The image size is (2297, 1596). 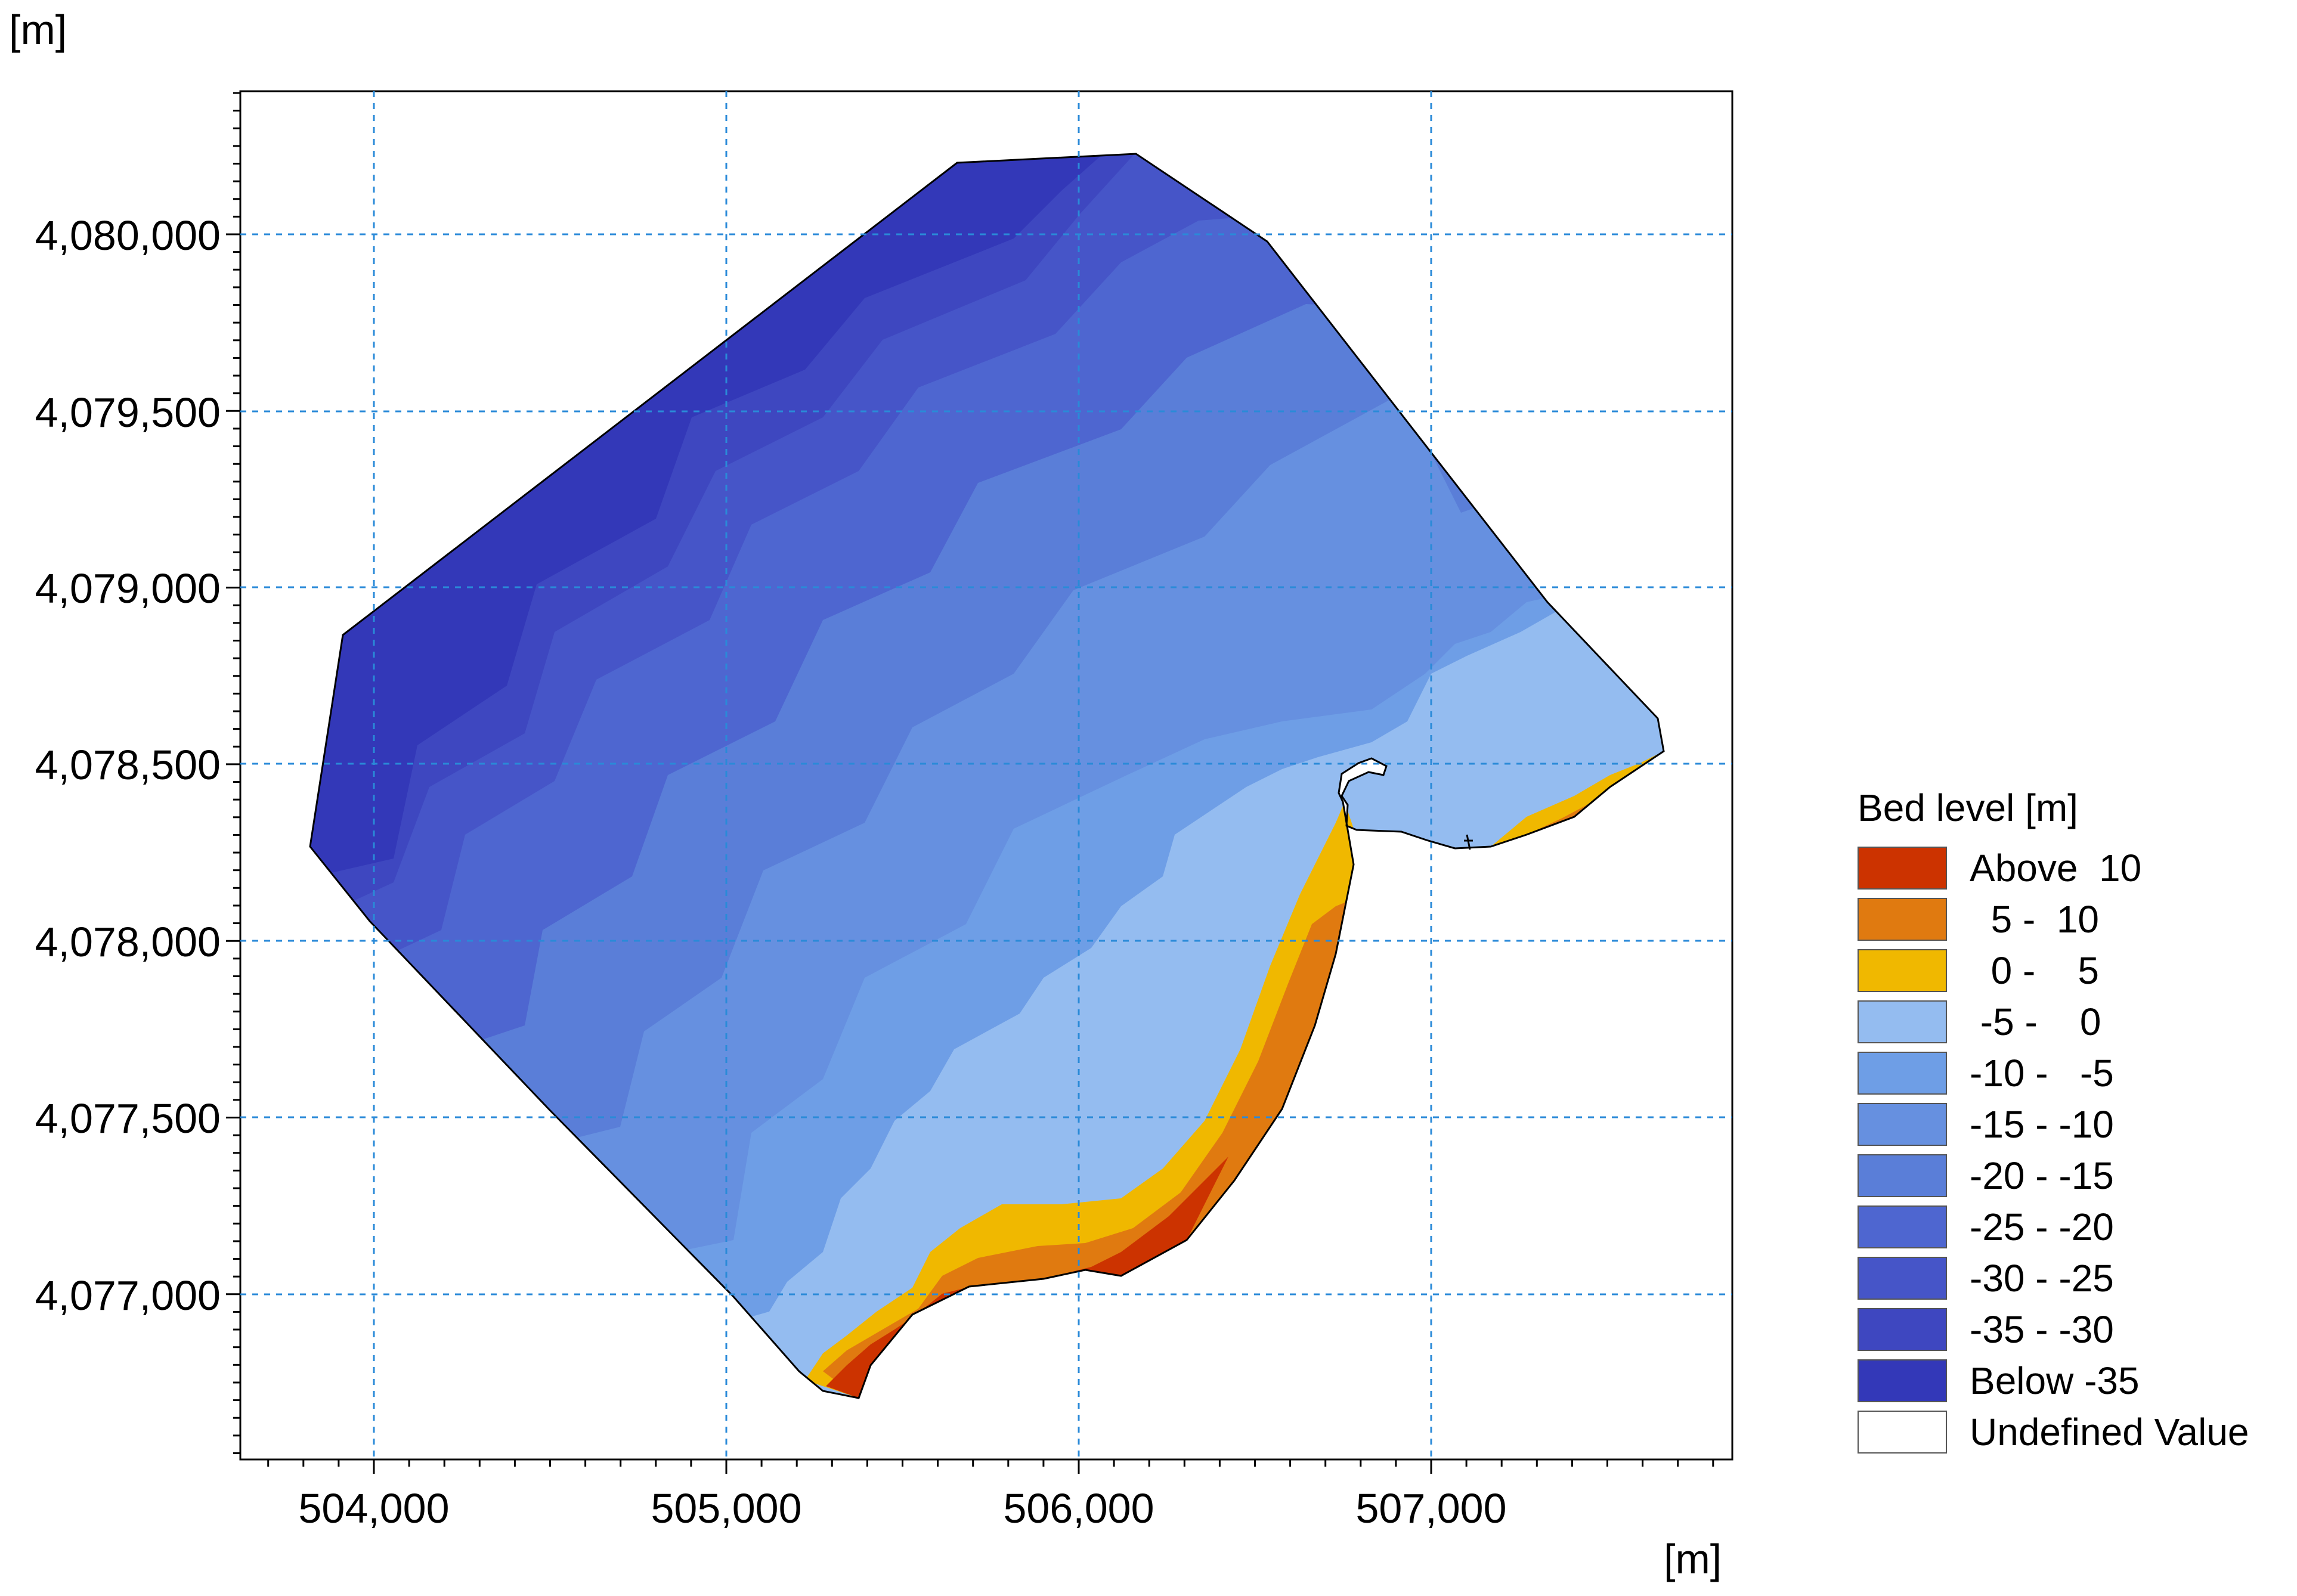 I want to click on legend-label: 0 - 5, so click(x=2035, y=970).